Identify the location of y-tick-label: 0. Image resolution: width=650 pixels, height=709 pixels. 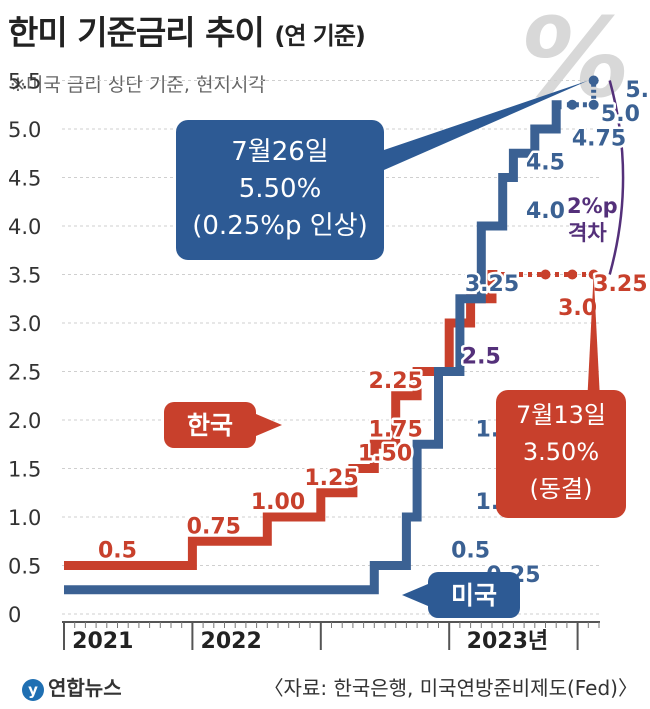
(14, 615).